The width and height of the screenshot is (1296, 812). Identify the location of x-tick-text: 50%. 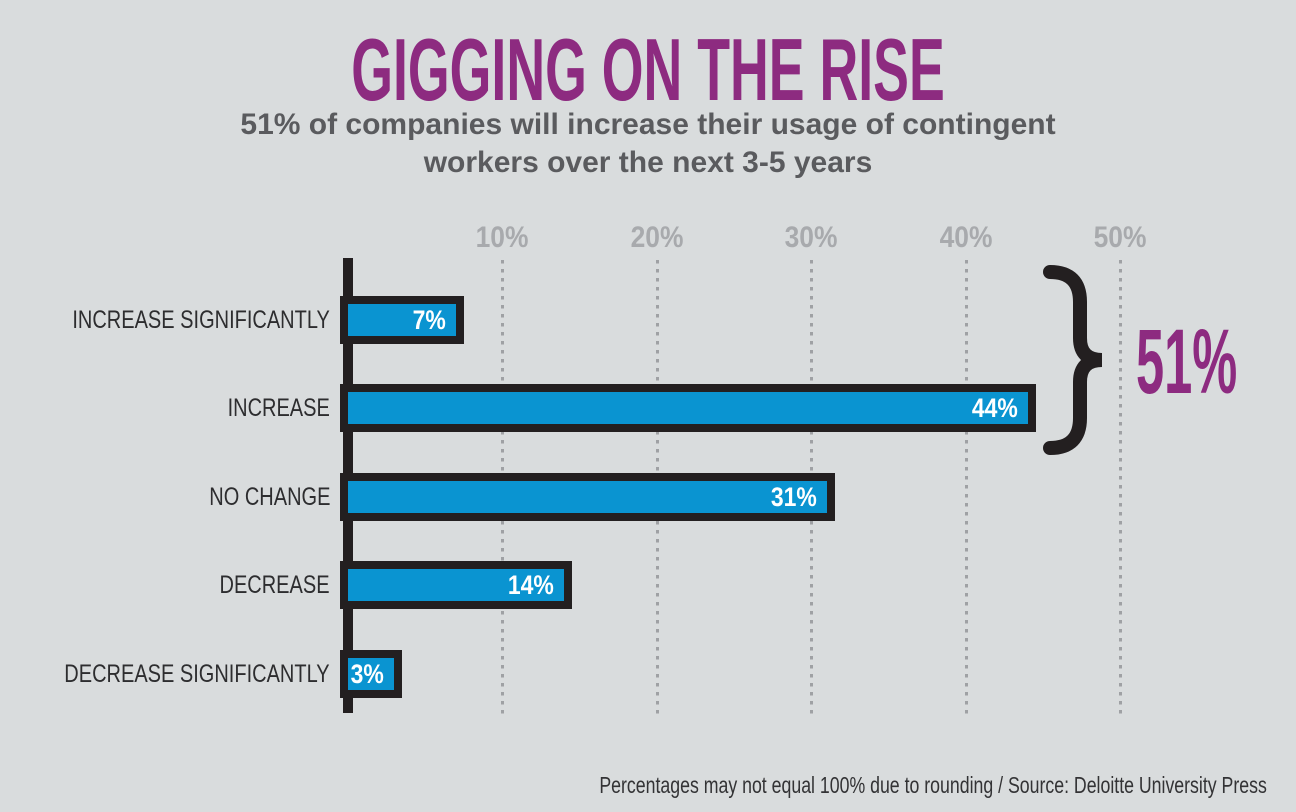
(1120, 237).